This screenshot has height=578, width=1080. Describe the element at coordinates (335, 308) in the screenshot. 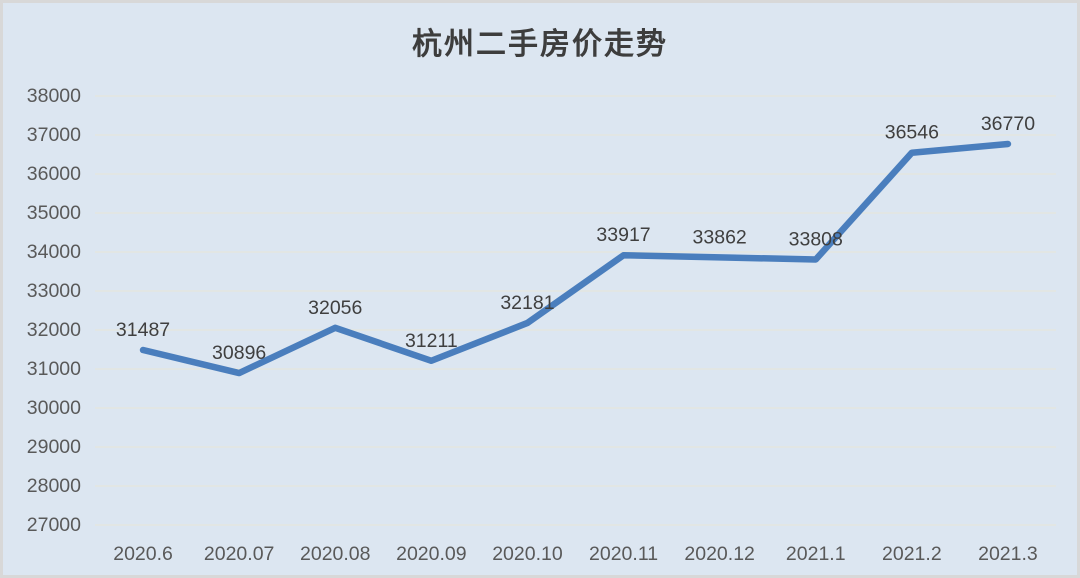

I see `data-point-label: 32056` at that location.